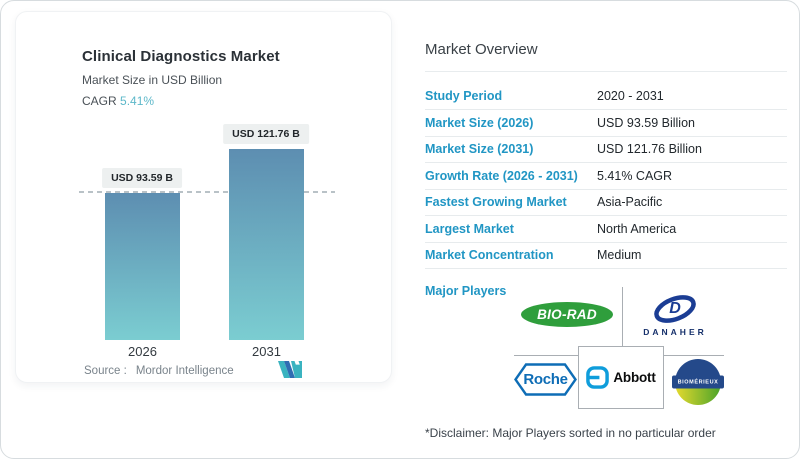  I want to click on table-row: Growth Rate (2026 - 2031) 5.41% CAGR, so click(606, 176).